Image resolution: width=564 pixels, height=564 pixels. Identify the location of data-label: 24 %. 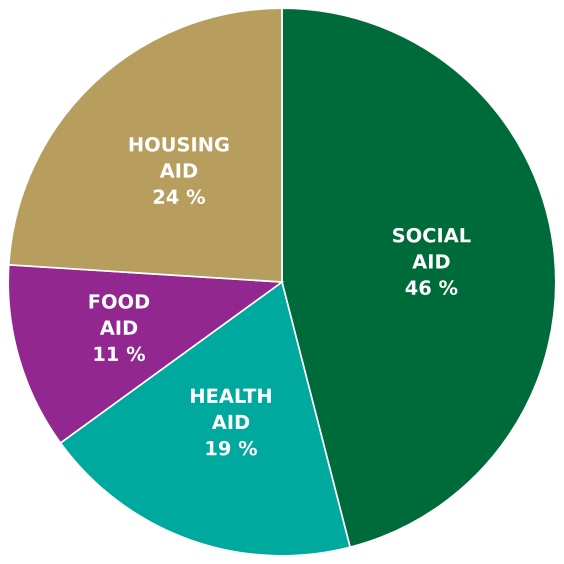
(179, 196).